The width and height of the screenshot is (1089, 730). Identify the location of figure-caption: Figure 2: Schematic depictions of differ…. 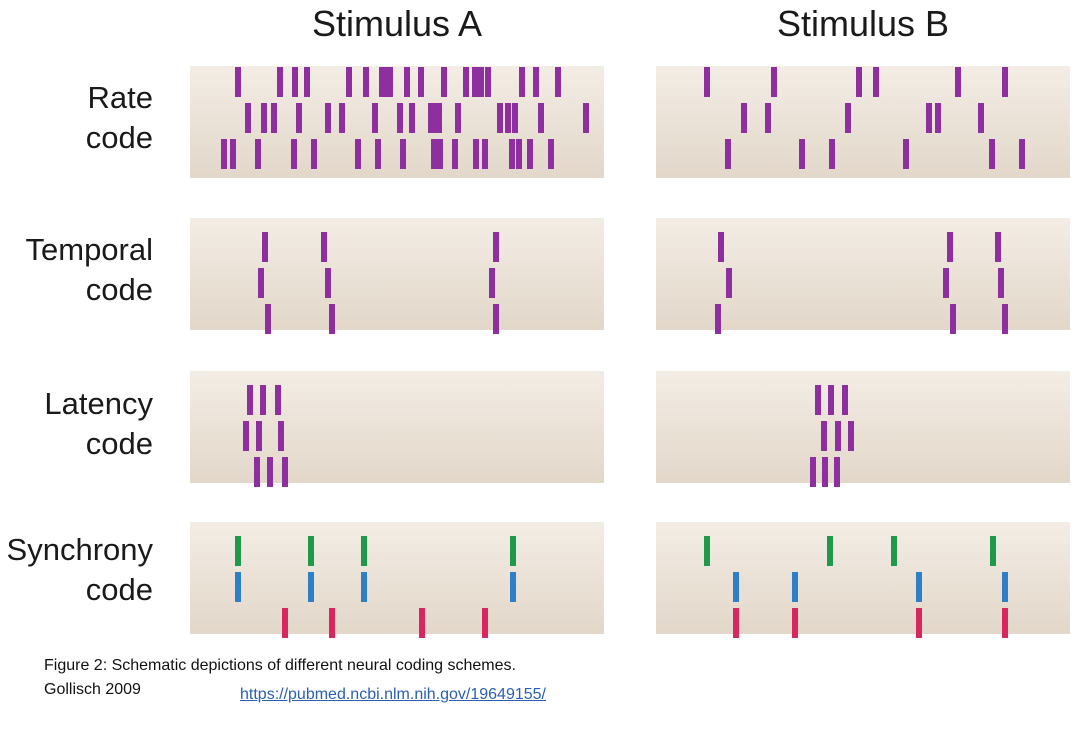
(280, 678).